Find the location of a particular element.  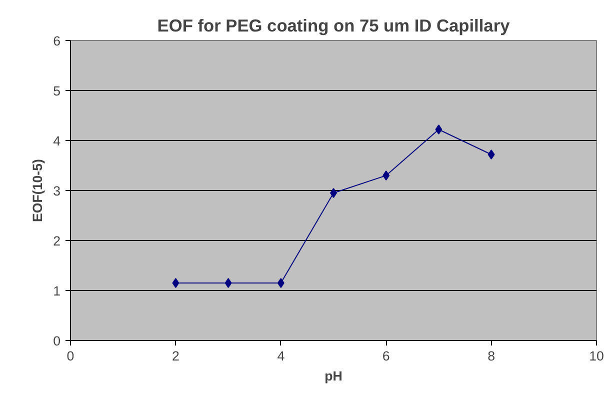

y-tick-label: 6 is located at coordinates (57, 41).